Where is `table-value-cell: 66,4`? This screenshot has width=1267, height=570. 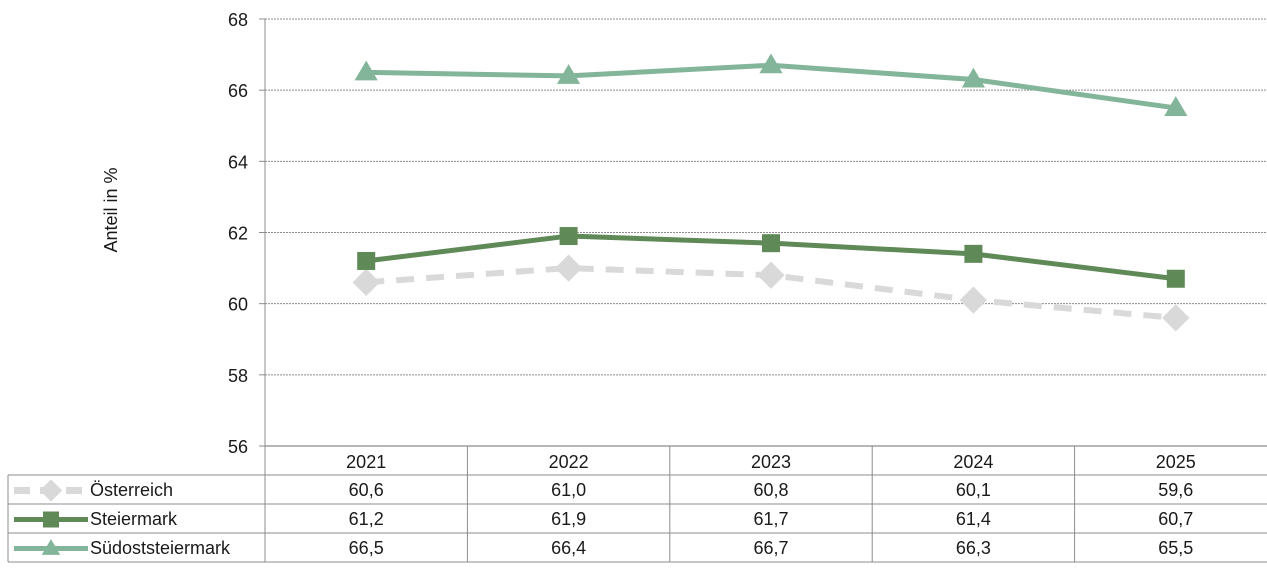 table-value-cell: 66,4 is located at coordinates (568, 548).